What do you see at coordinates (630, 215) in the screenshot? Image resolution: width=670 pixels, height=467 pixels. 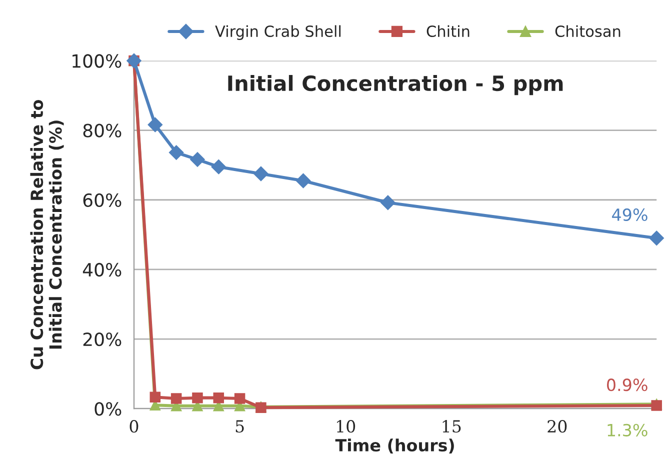 I see `annotation: 49%` at bounding box center [630, 215].